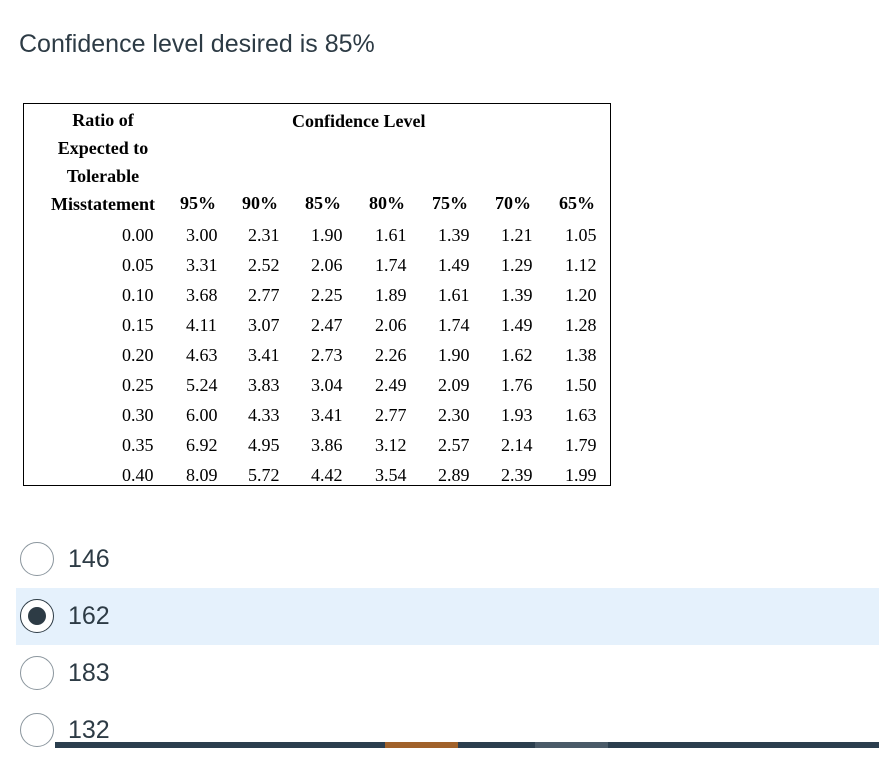 The image size is (879, 759). I want to click on factor-cell: 3.54, so click(391, 475).